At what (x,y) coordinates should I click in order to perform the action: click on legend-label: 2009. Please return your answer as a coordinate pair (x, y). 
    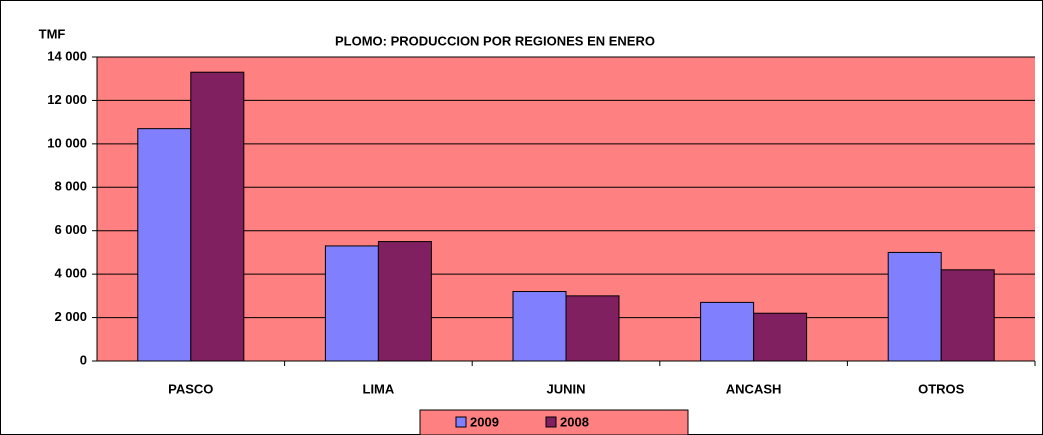
    Looking at the image, I should click on (484, 421).